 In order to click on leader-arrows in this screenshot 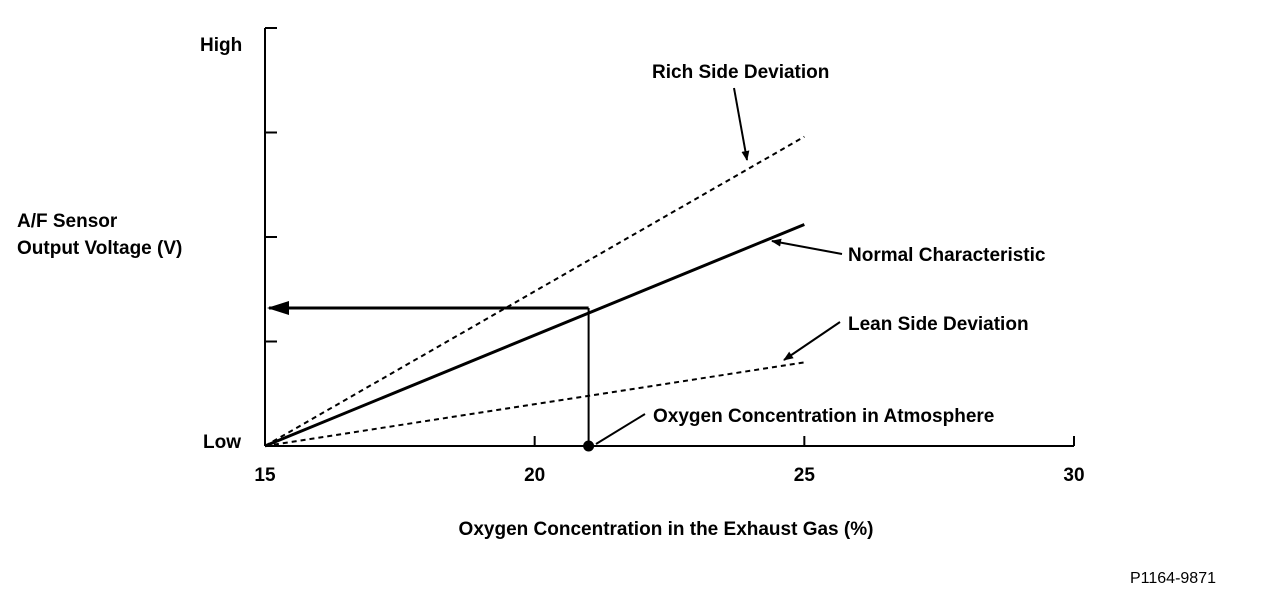, I will do `click(719, 266)`.